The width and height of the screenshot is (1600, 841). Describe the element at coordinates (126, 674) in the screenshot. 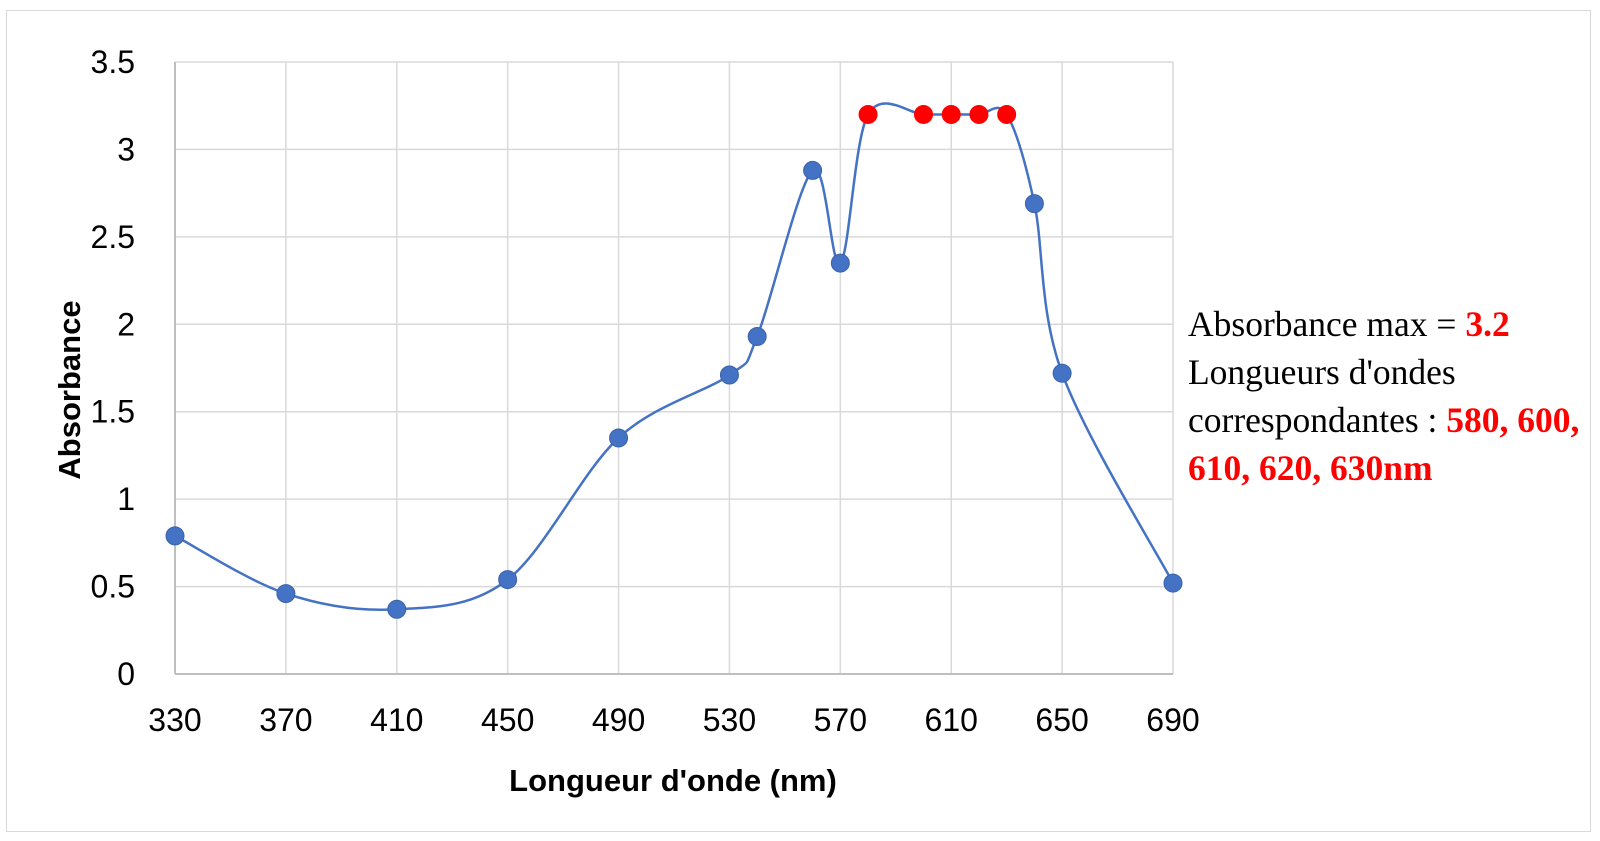

I see `y-tick-label: 0` at that location.